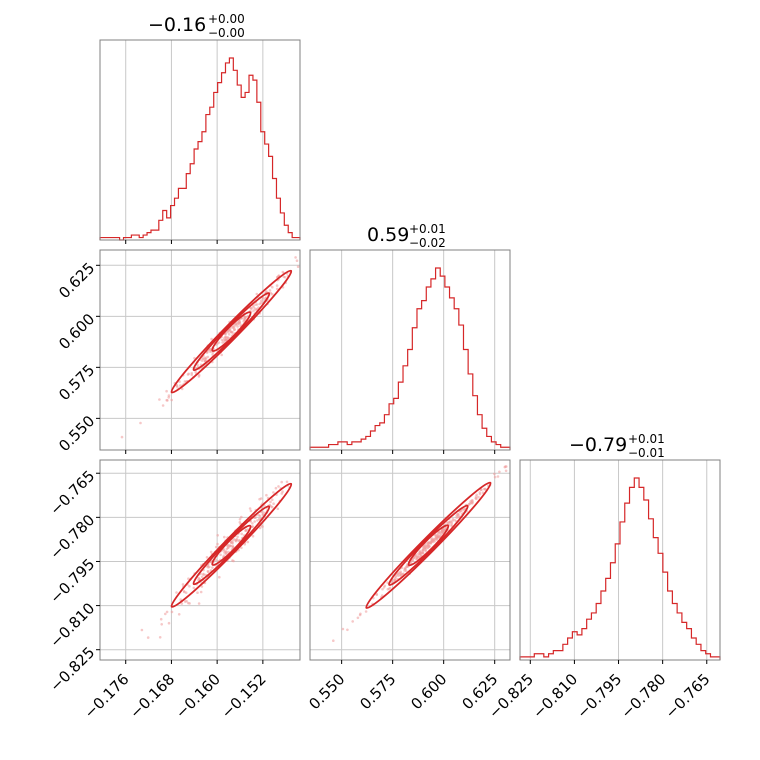  I want to click on x-tick-label: −0.176, so click(107, 696).